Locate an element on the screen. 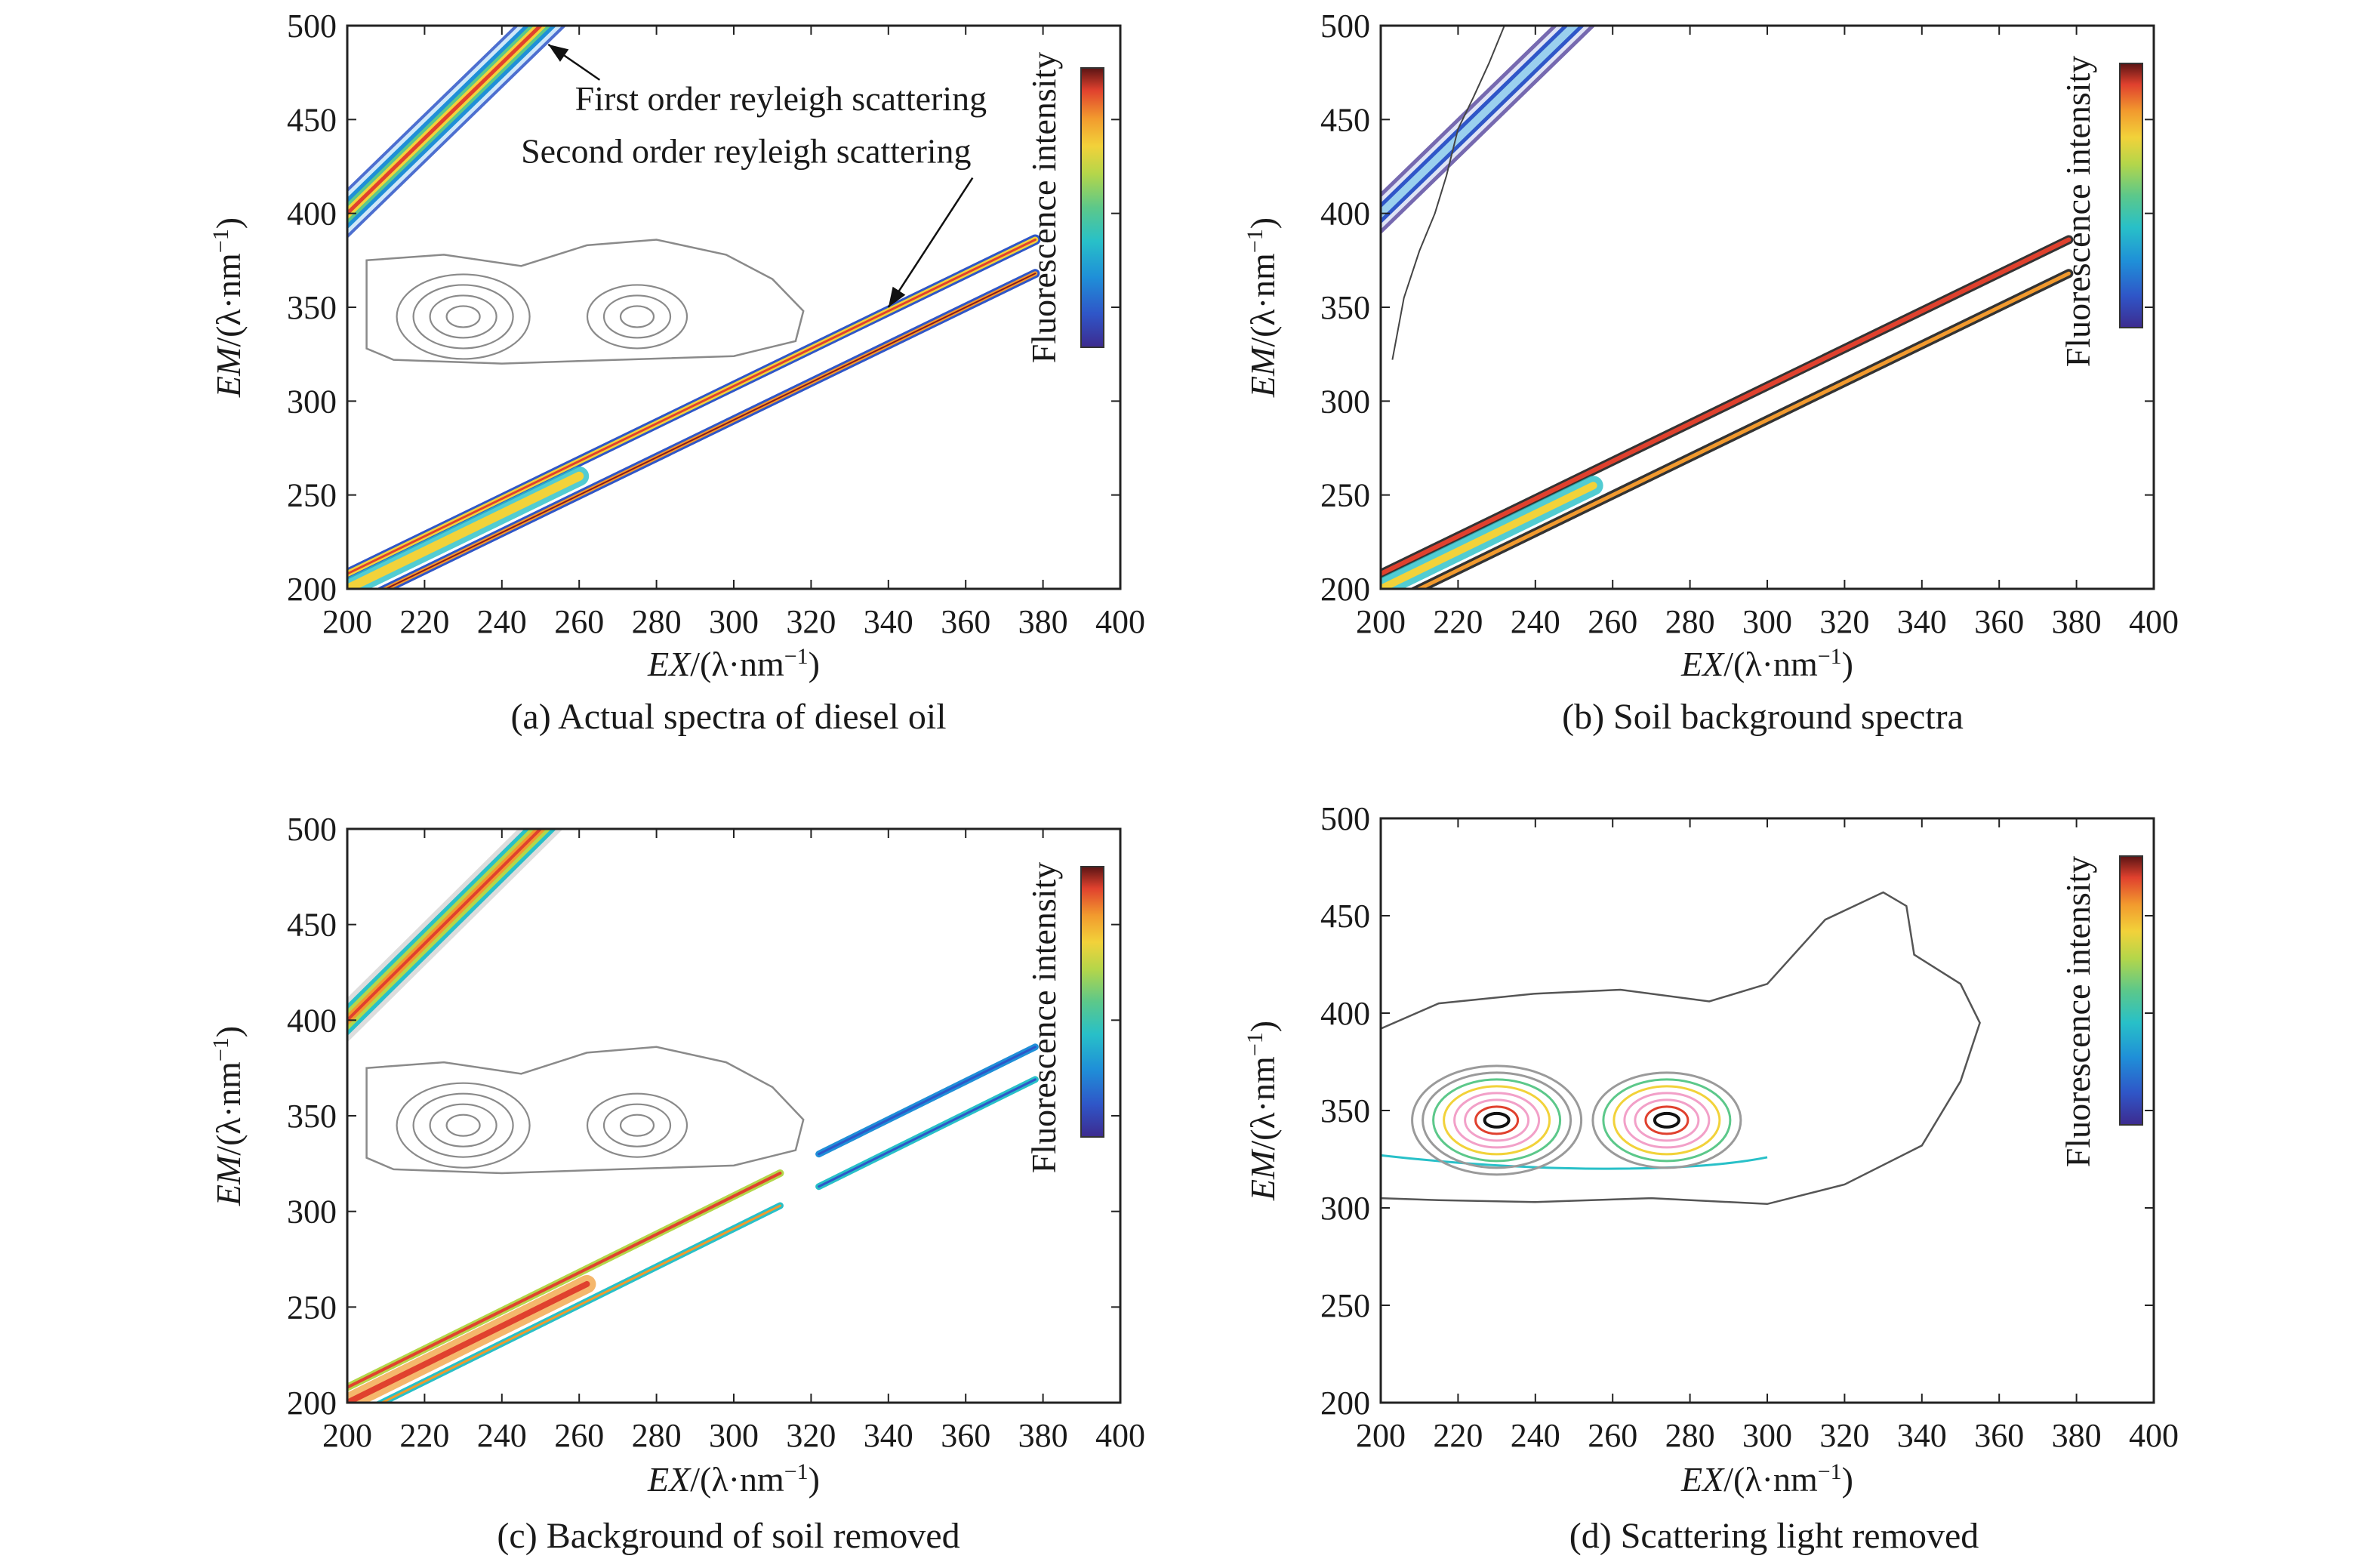 Image resolution: width=2378 pixels, height=1568 pixels. x-axis-title-d: EX/(λ·nm−1) is located at coordinates (1766, 1479).